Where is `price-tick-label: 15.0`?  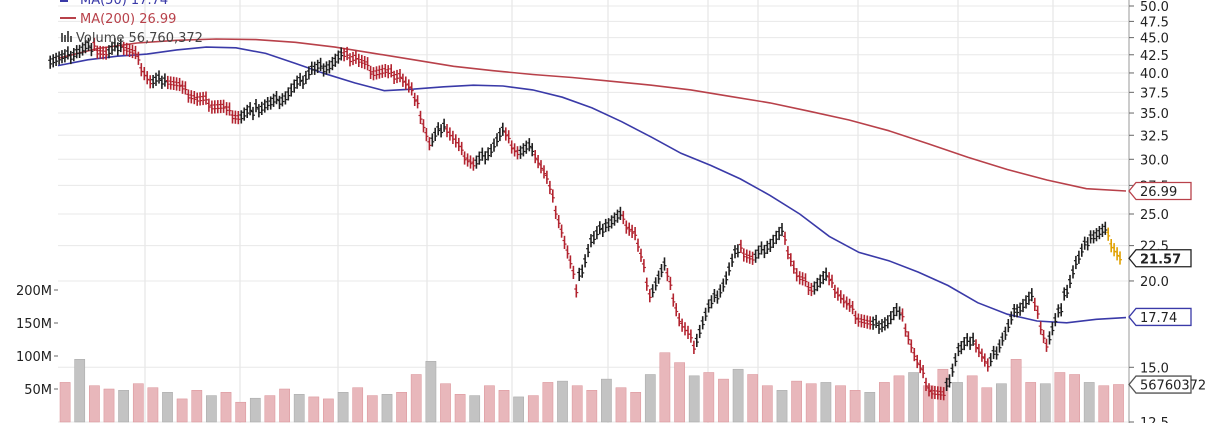
price-tick-label: 15.0 is located at coordinates (1154, 368).